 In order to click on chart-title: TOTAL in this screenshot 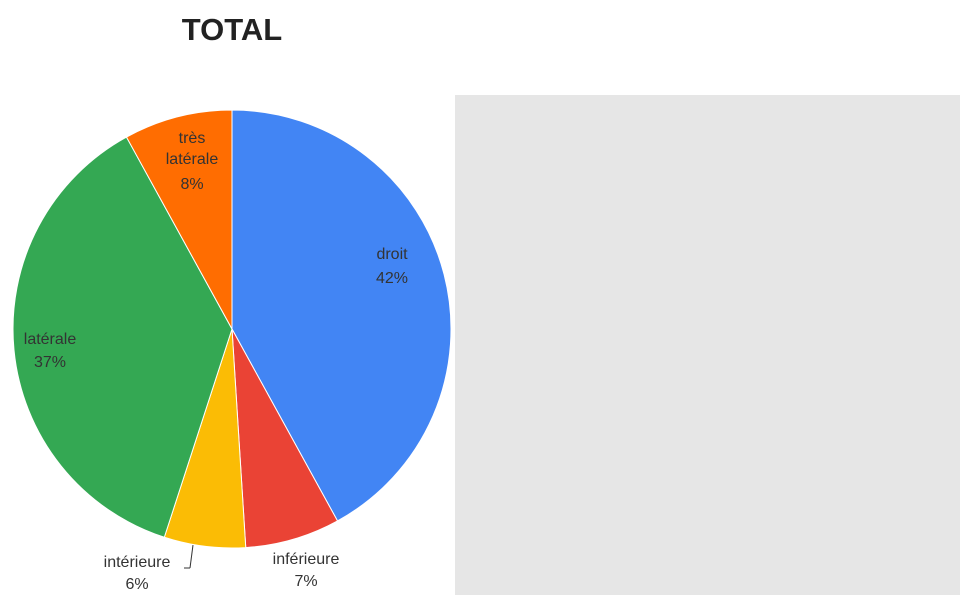, I will do `click(232, 29)`.